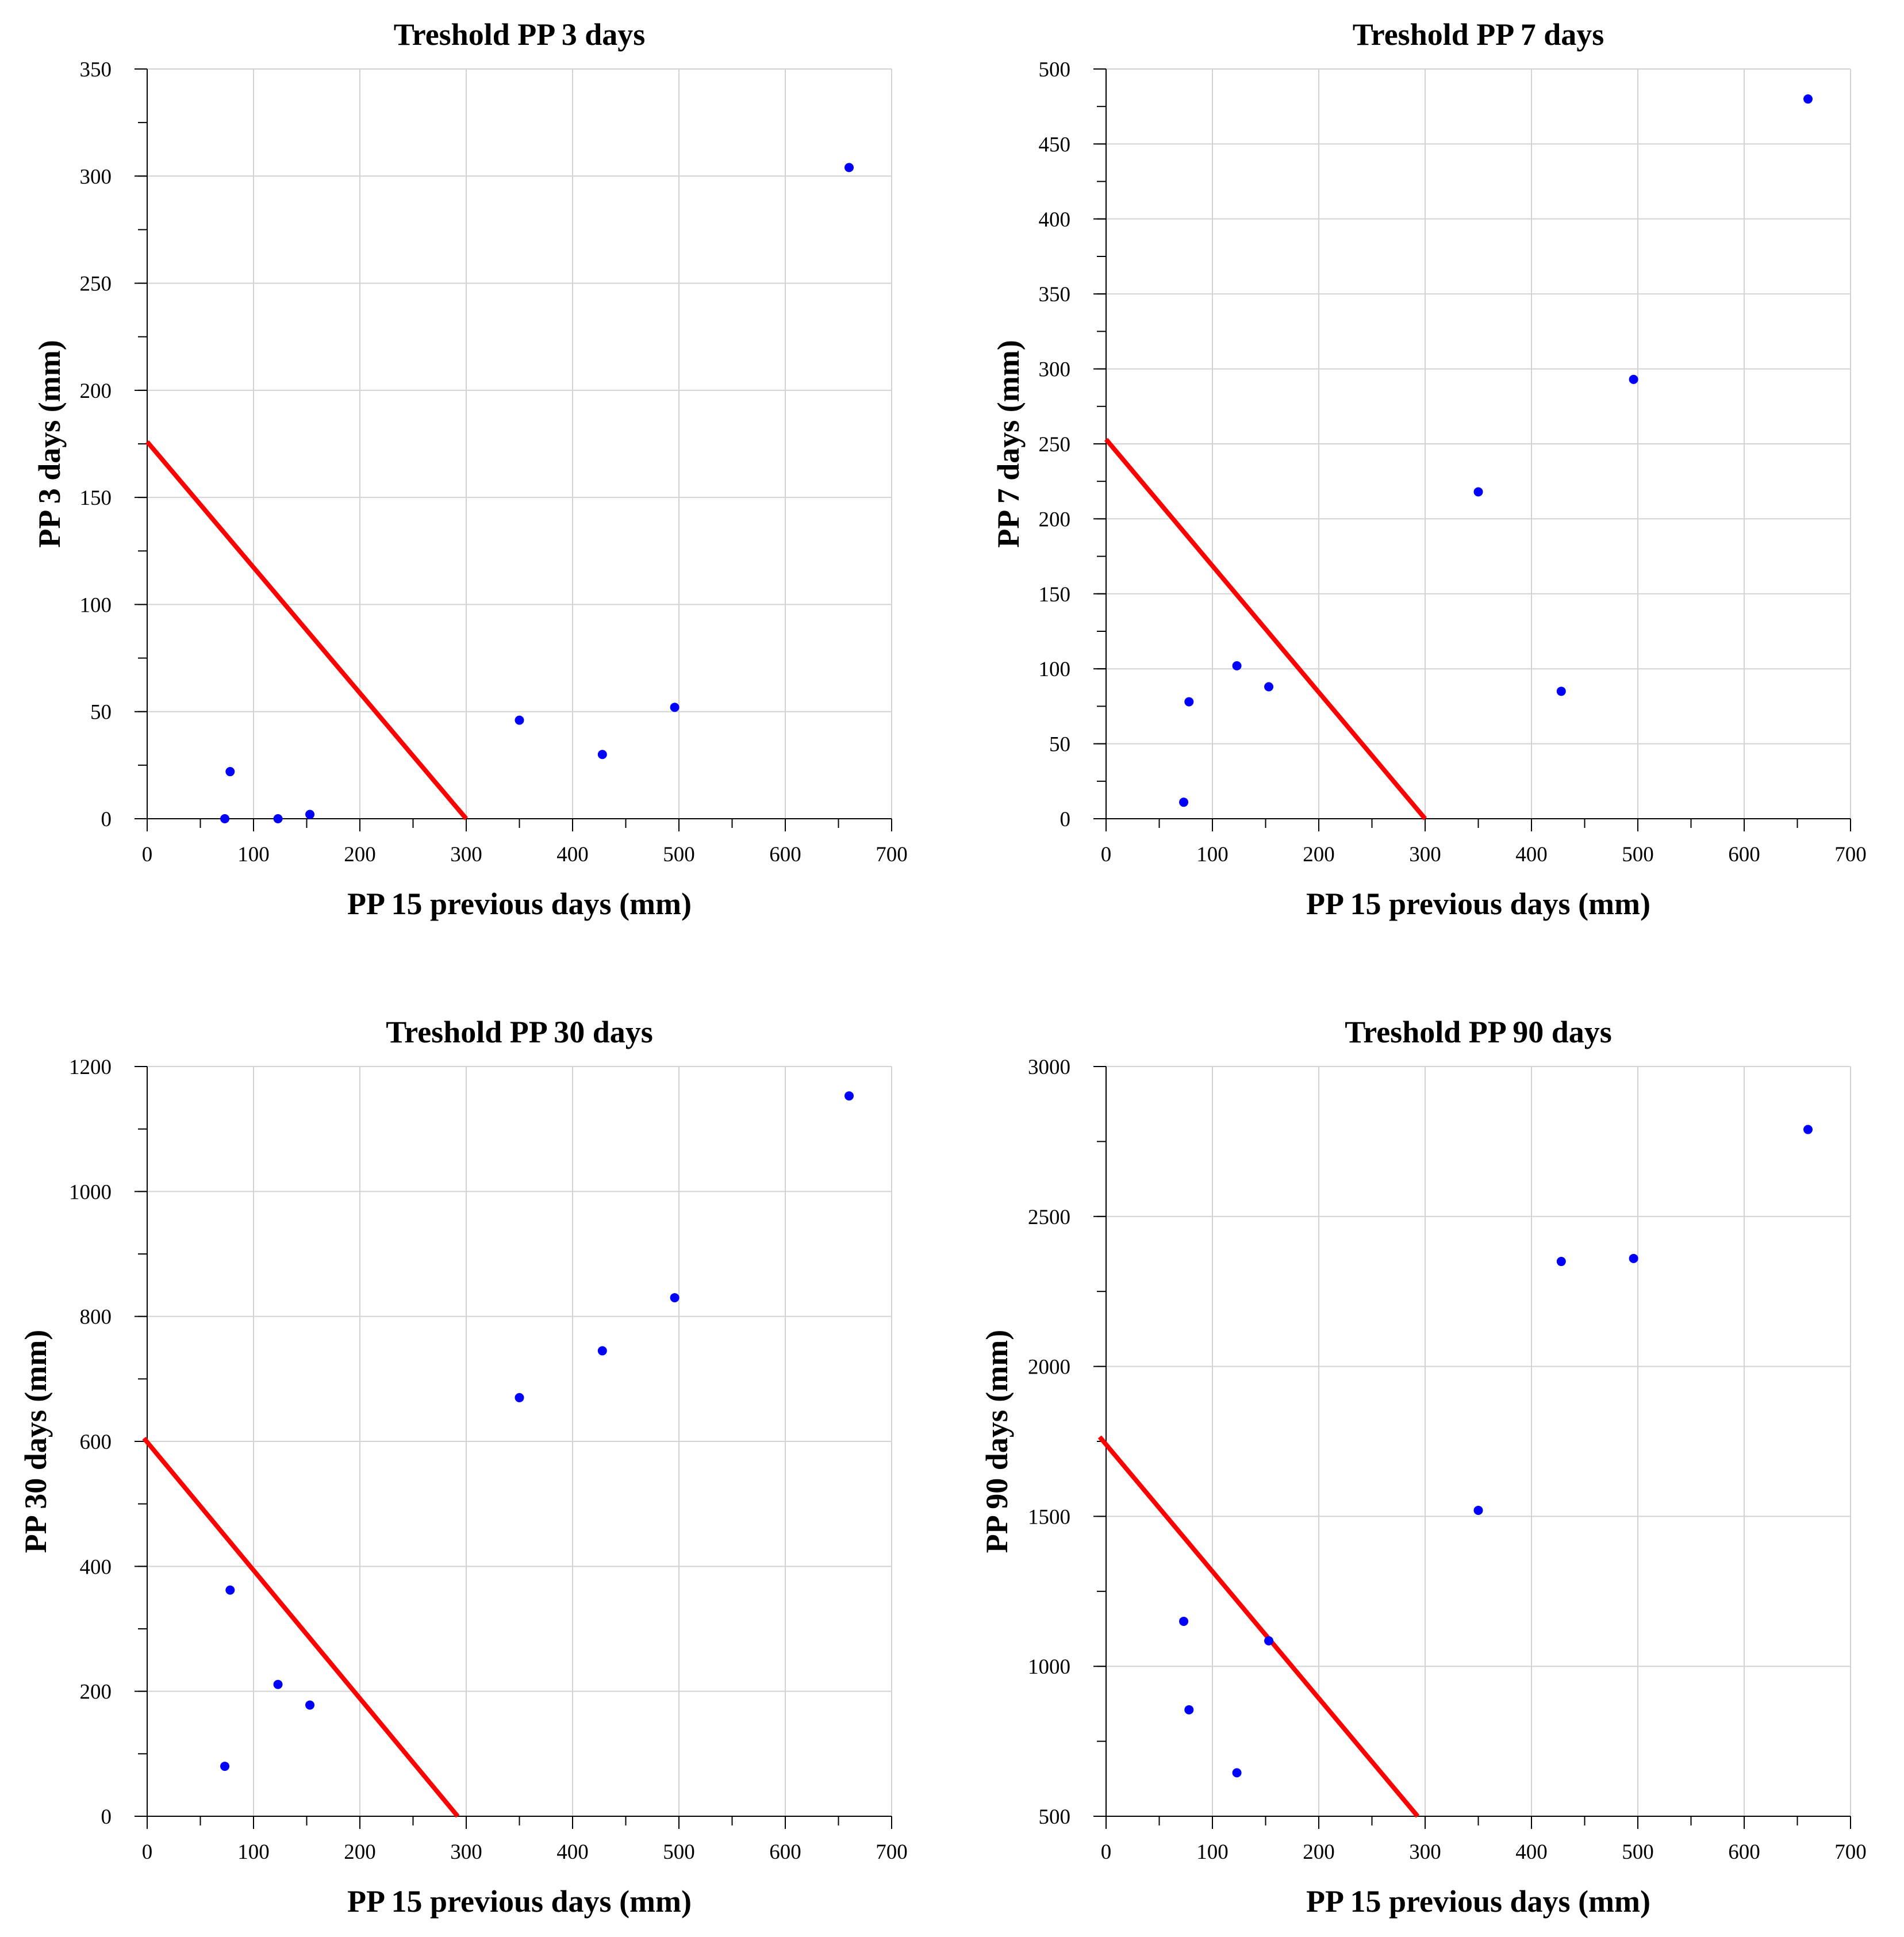 The width and height of the screenshot is (1904, 1937). Describe the element at coordinates (96, 1317) in the screenshot. I see `y-tick-label: 800` at that location.